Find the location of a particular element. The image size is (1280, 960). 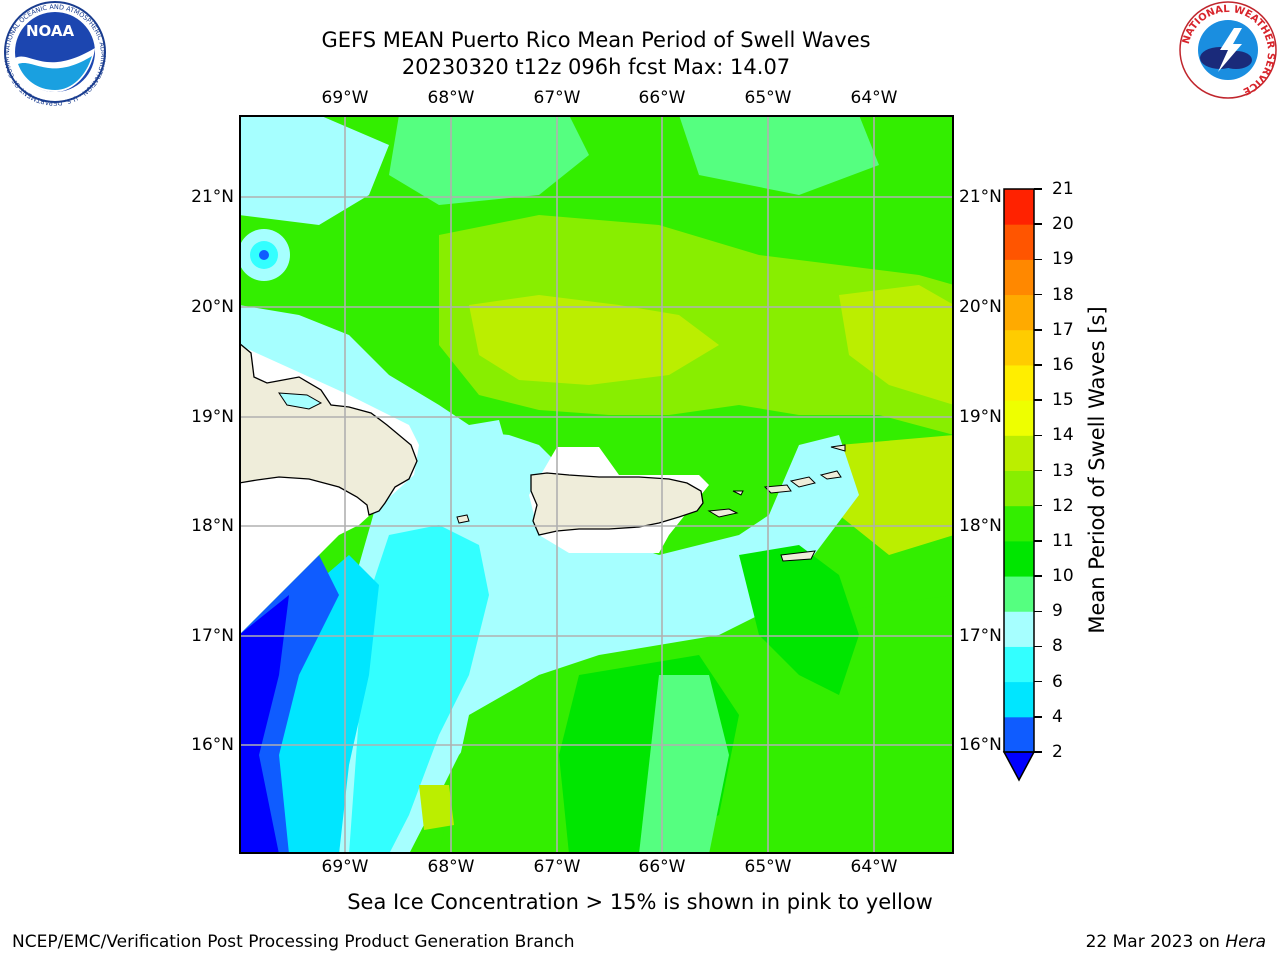

lat-tick-left: 20°N is located at coordinates (212, 307).